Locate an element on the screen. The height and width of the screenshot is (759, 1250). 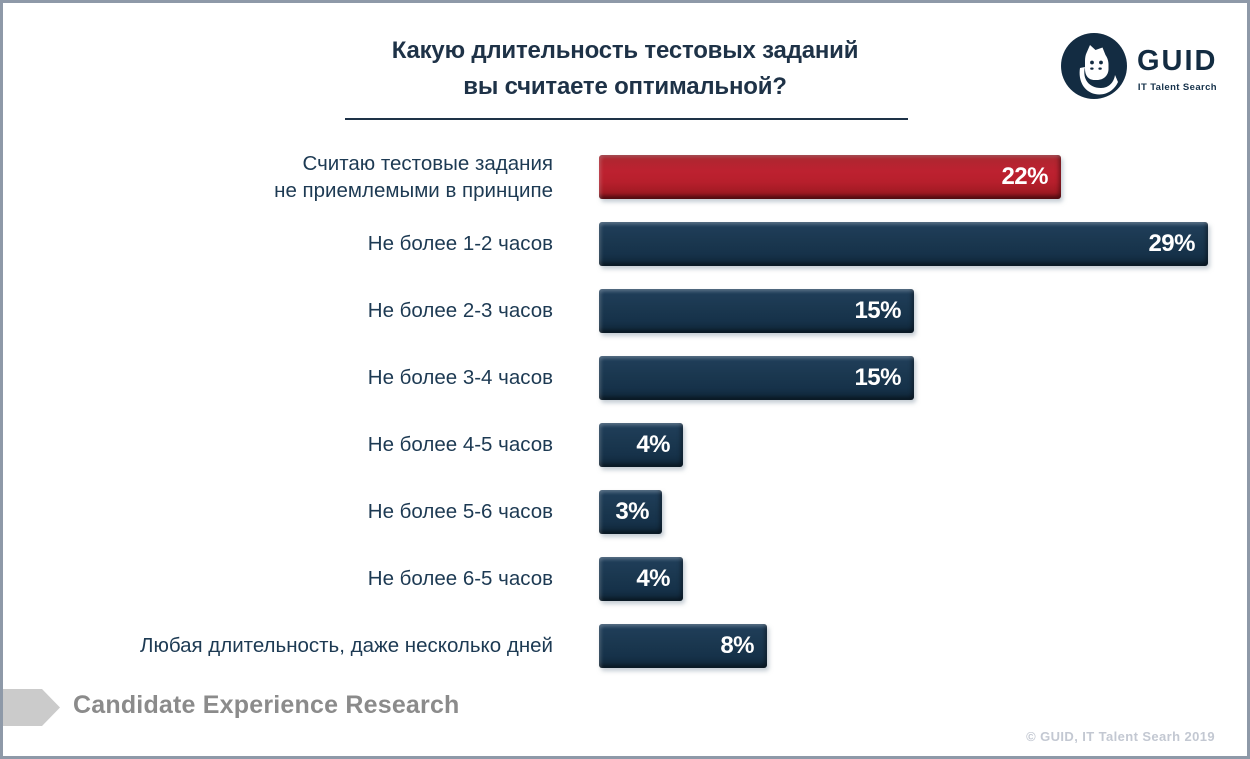
title-underline is located at coordinates (626, 119).